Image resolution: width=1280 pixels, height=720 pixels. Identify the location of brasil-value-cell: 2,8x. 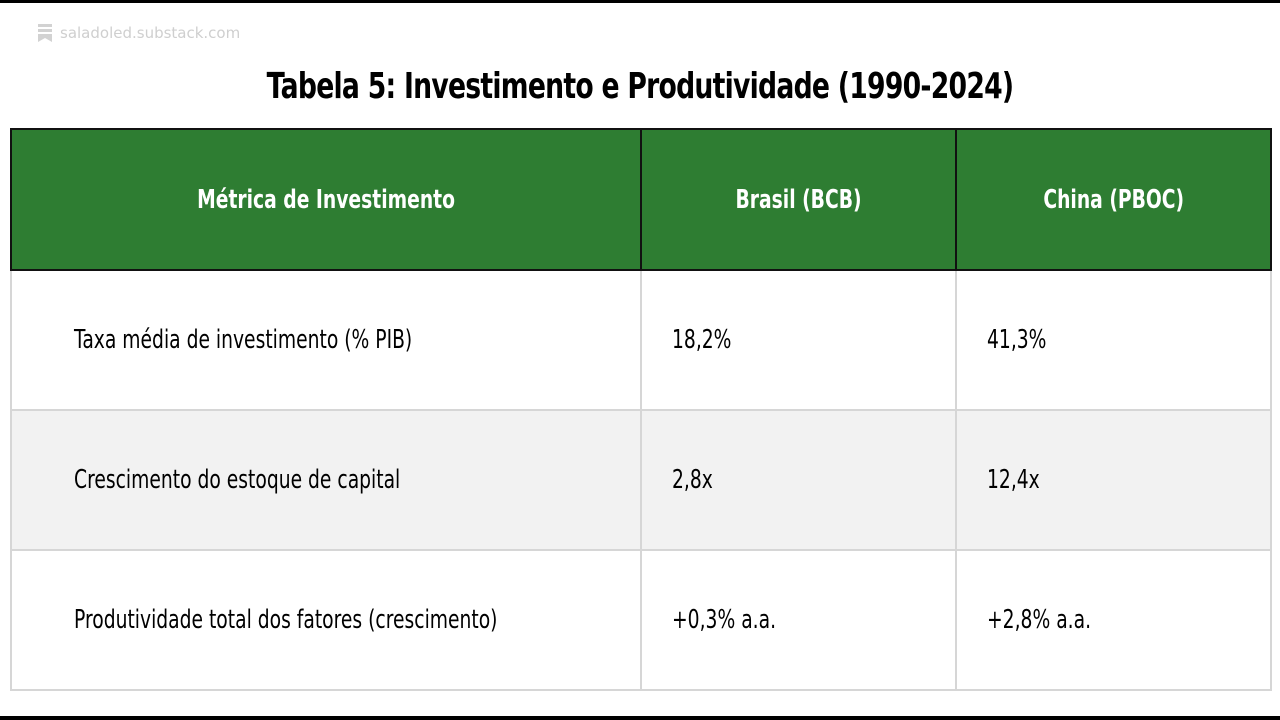
(798, 480).